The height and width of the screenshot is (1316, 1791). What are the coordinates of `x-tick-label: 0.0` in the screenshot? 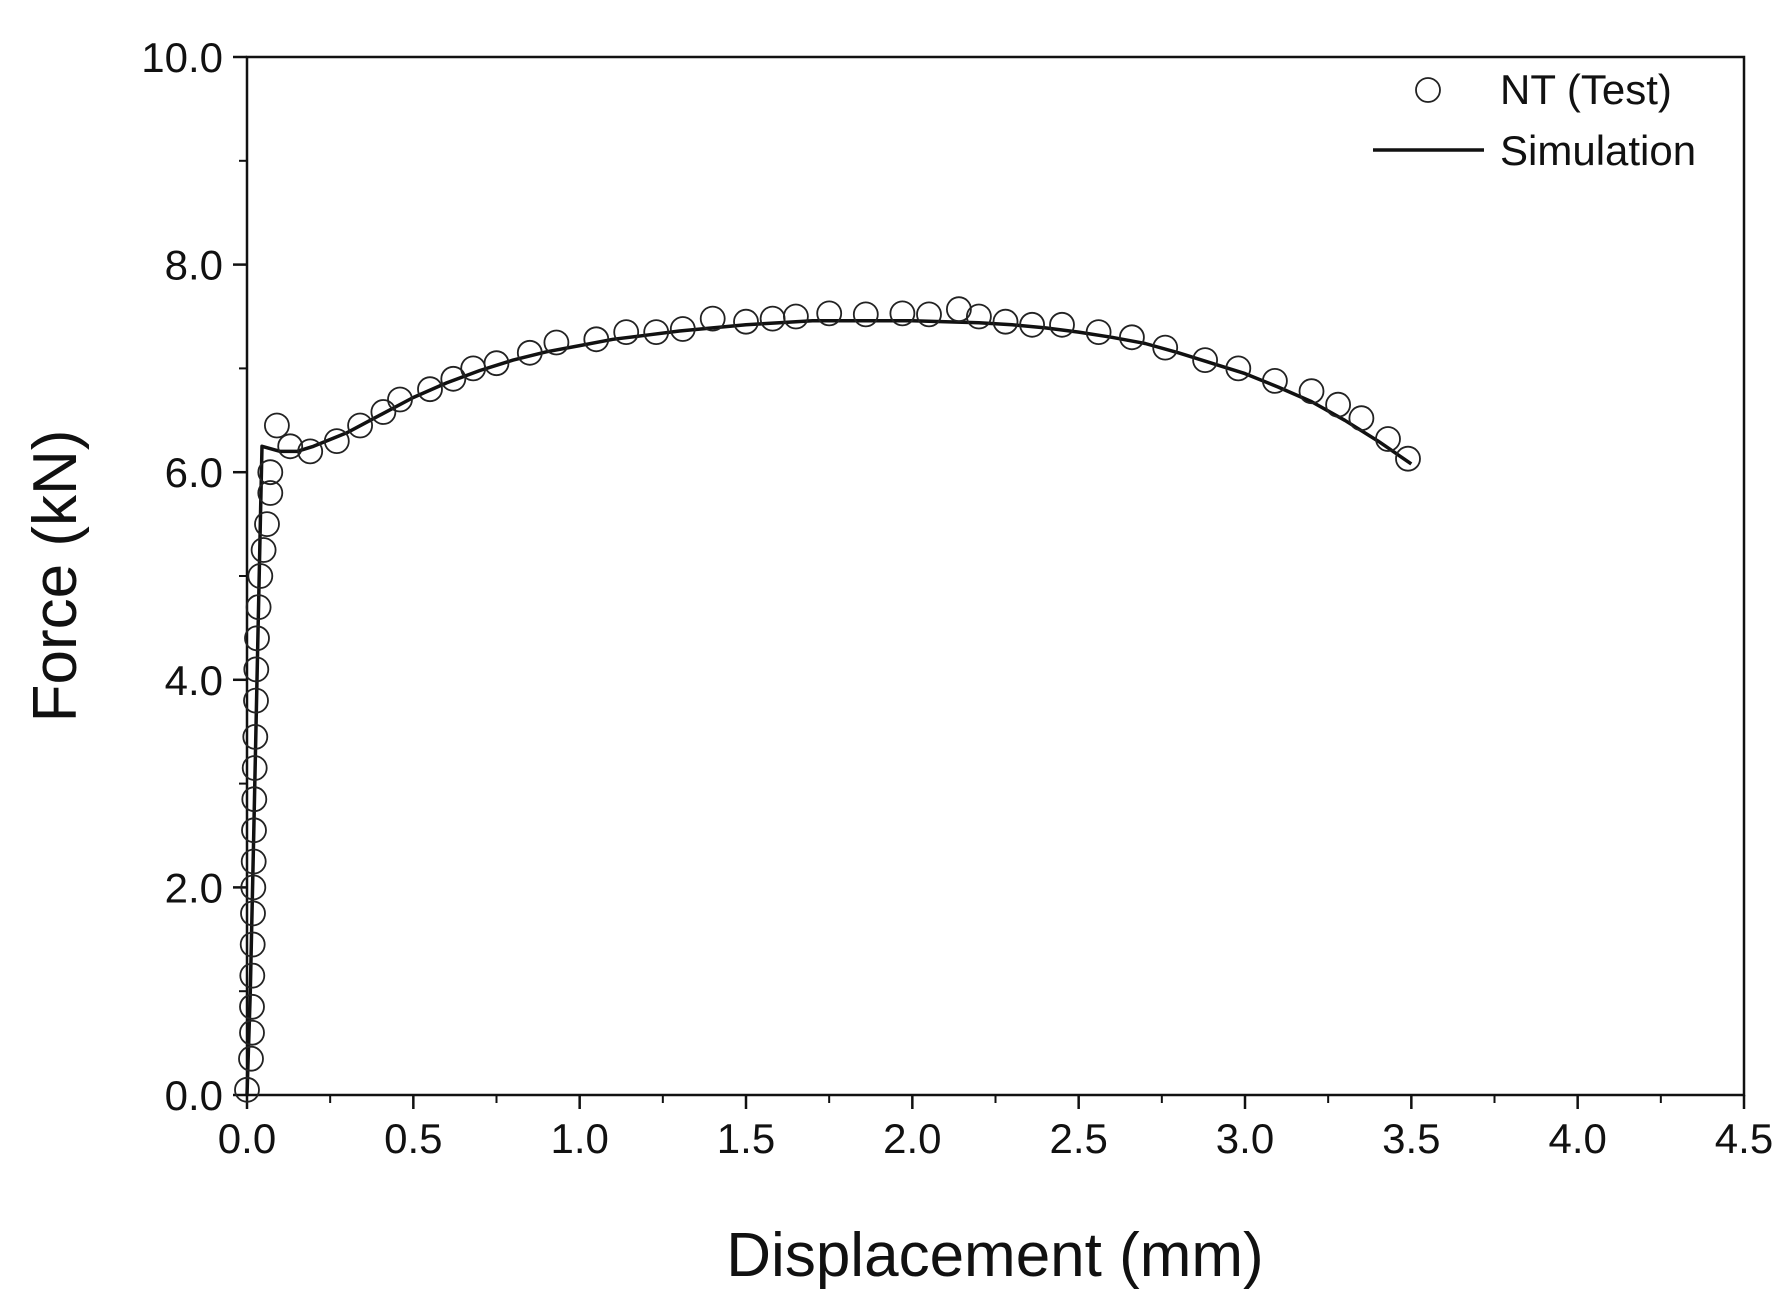 It's located at (247, 1138).